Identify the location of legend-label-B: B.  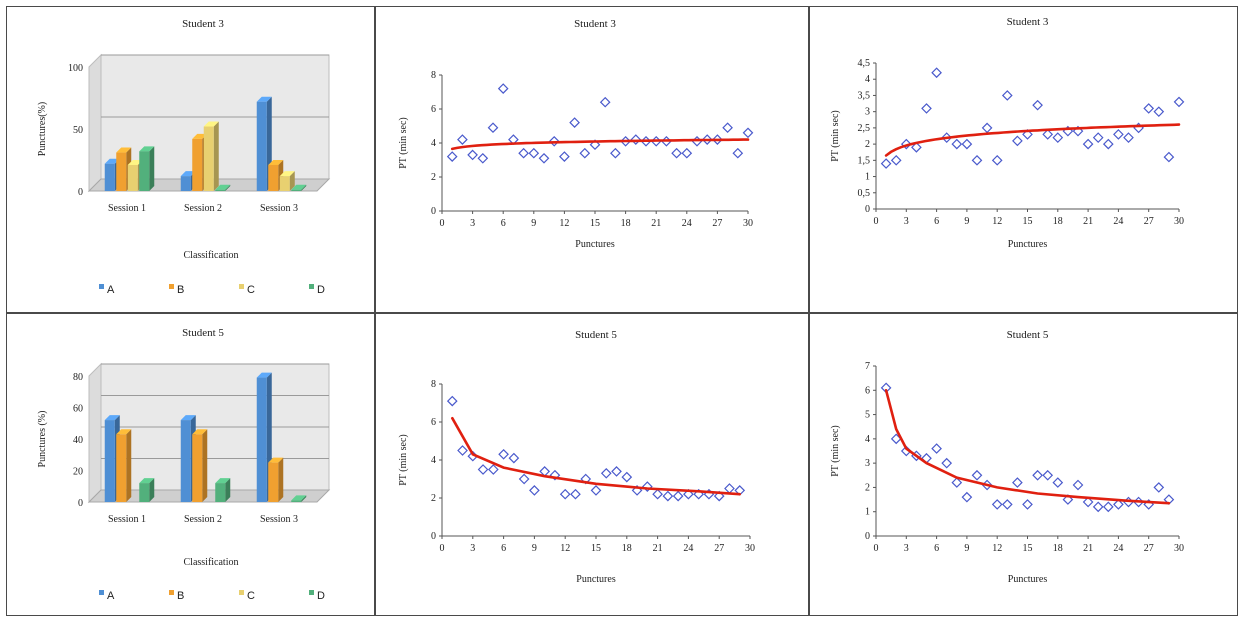
(180, 290).